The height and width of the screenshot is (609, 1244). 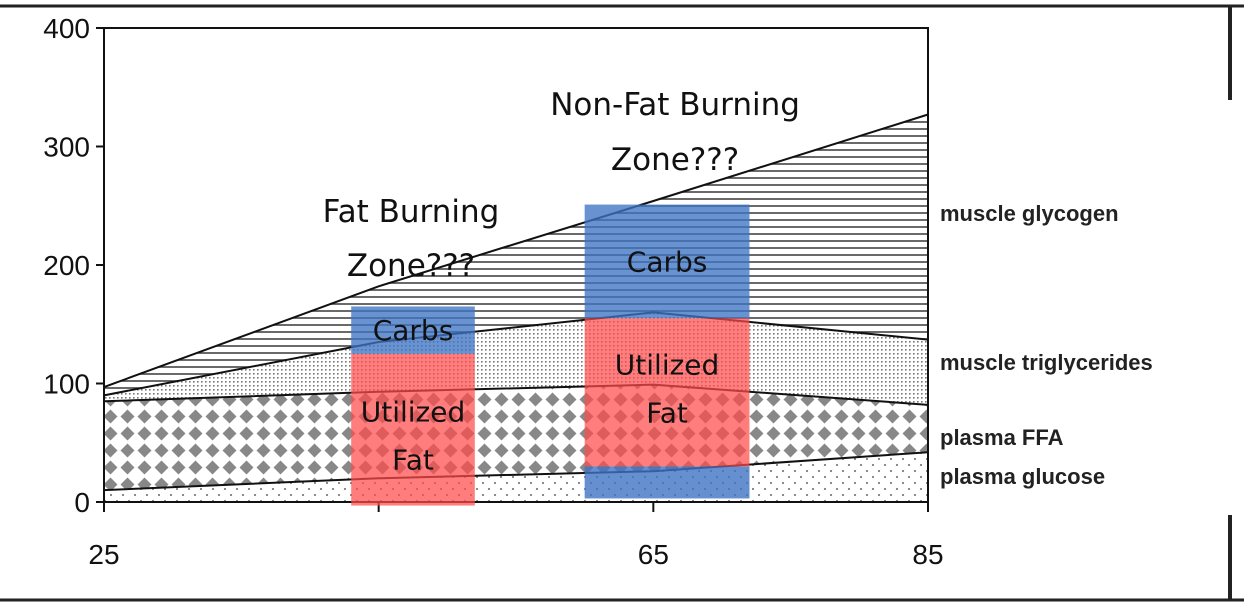 I want to click on legend-plasma-glucose: plasma glucose, so click(x=1022, y=476).